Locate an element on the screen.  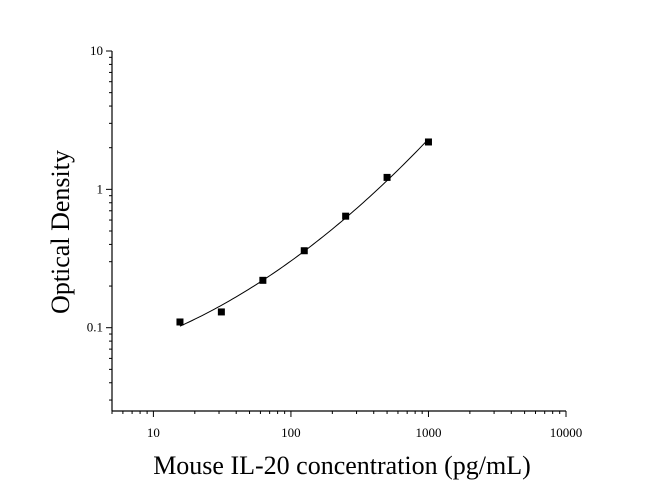
y-axis-title: Optical Density is located at coordinates (60, 232).